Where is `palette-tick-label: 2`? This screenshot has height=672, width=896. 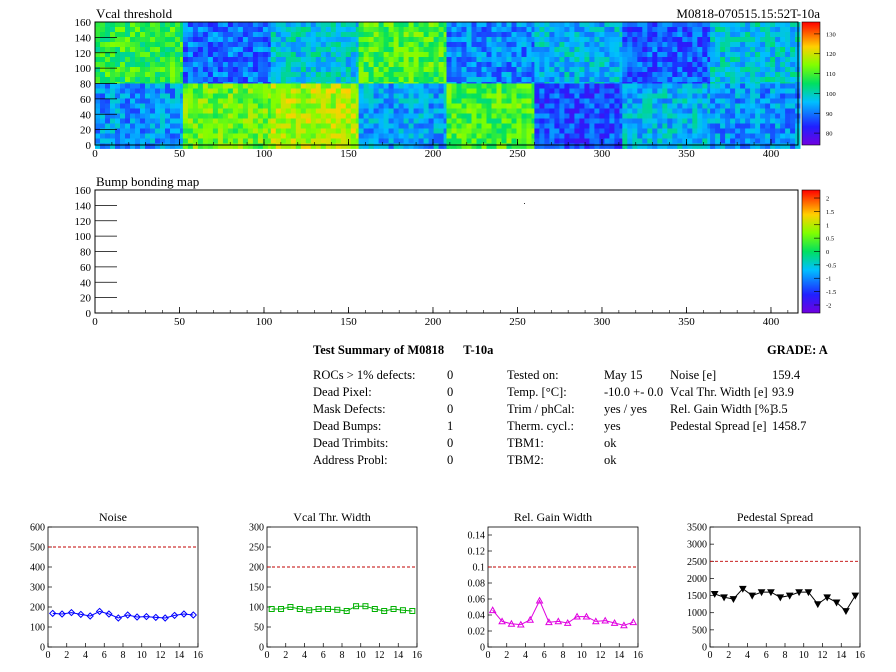
palette-tick-label: 2 is located at coordinates (827, 199).